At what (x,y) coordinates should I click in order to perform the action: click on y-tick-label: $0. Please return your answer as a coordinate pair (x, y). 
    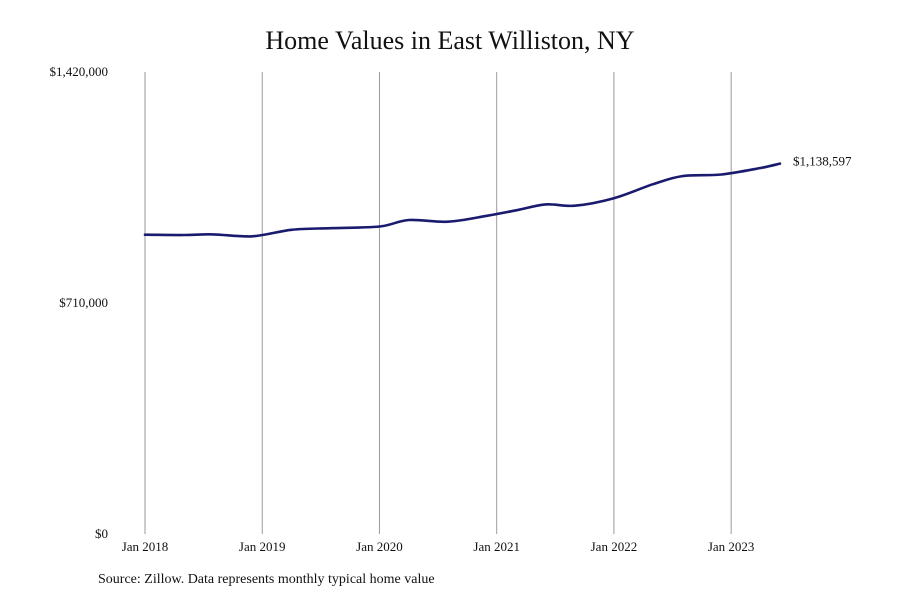
    Looking at the image, I should click on (101, 533).